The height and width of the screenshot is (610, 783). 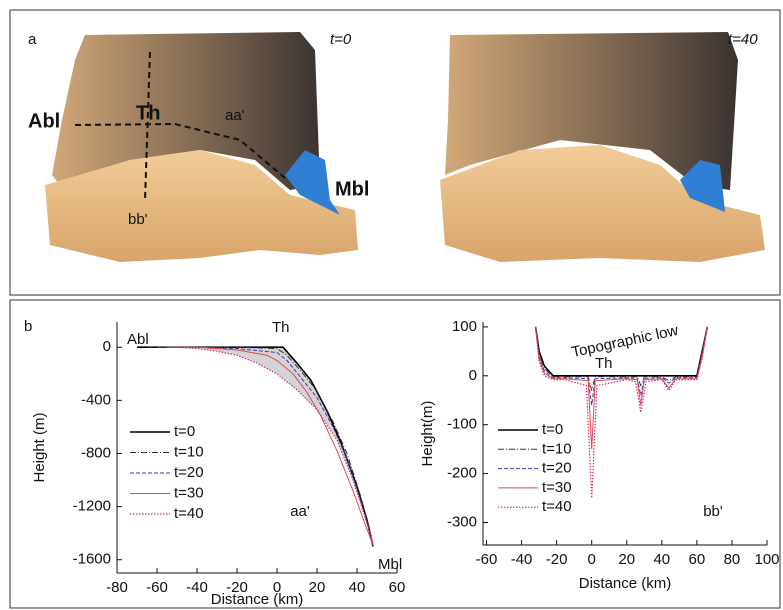 I want to click on y-tick-label: -400, so click(x=96, y=399).